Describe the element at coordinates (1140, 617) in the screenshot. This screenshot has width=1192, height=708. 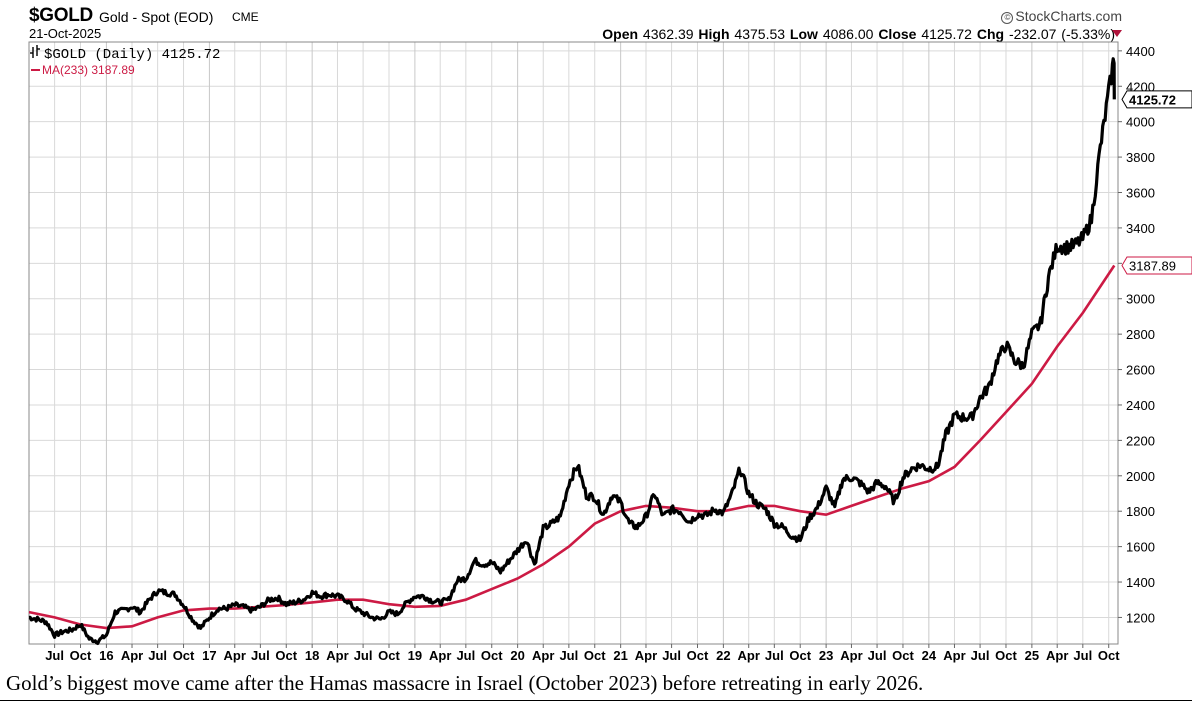
I see `y-tick-label: 1200` at that location.